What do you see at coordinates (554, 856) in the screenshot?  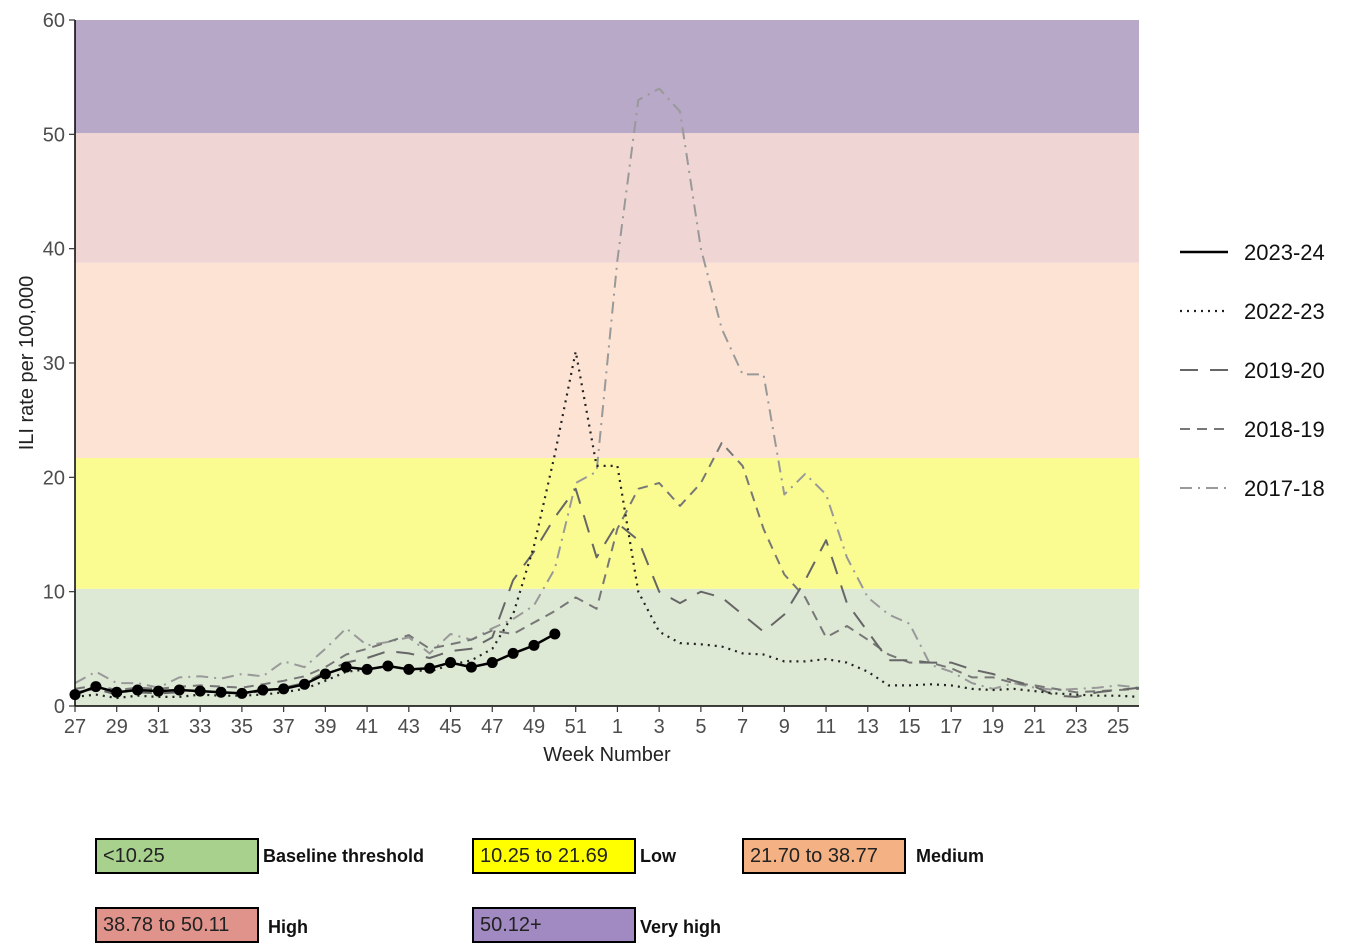 I see `threshold-box-low: 10.25 to 21.69` at bounding box center [554, 856].